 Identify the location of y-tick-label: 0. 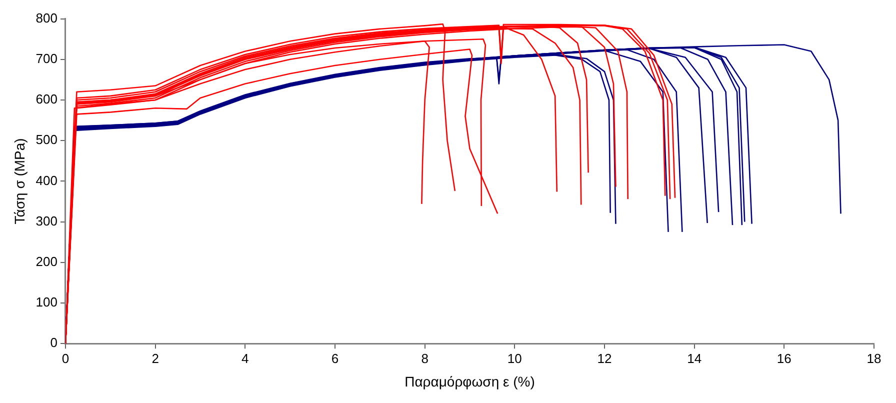
(54, 342).